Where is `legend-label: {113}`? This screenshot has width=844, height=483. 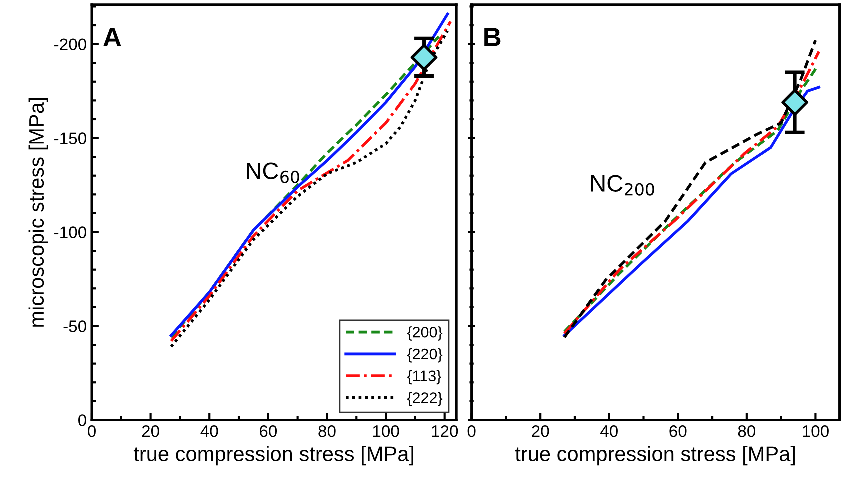 legend-label: {113} is located at coordinates (424, 377).